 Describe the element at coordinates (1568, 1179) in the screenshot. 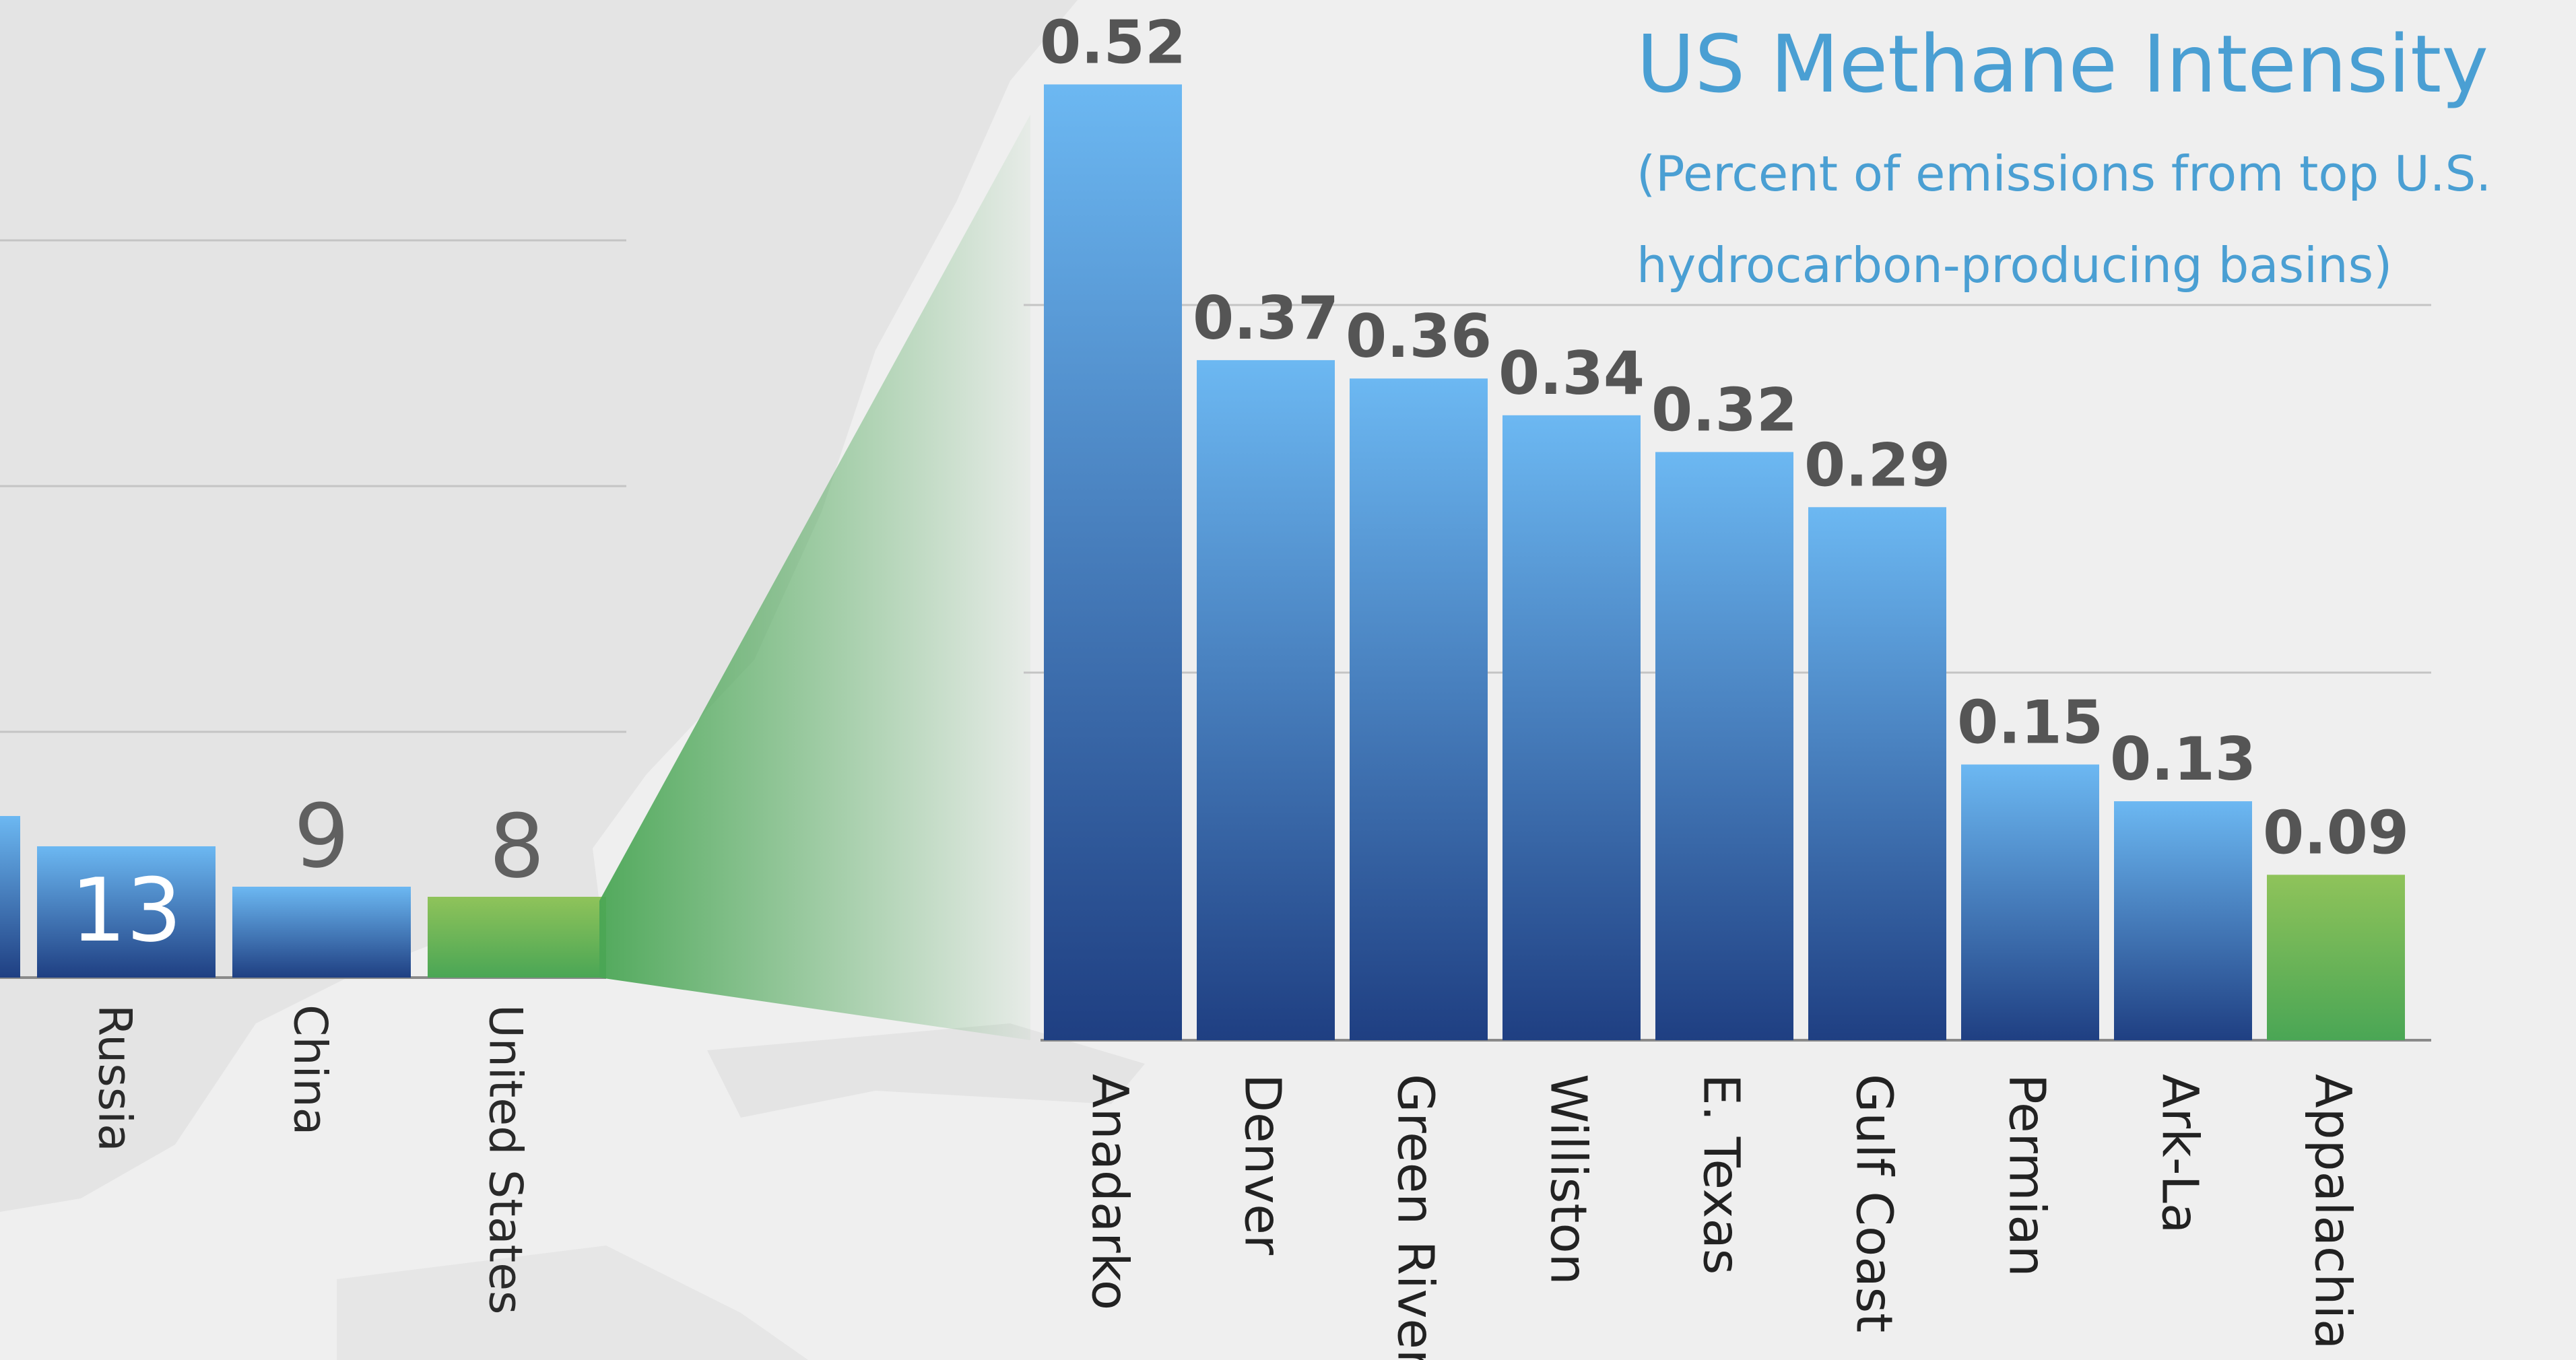

I see `x-tick-label: Williston` at that location.